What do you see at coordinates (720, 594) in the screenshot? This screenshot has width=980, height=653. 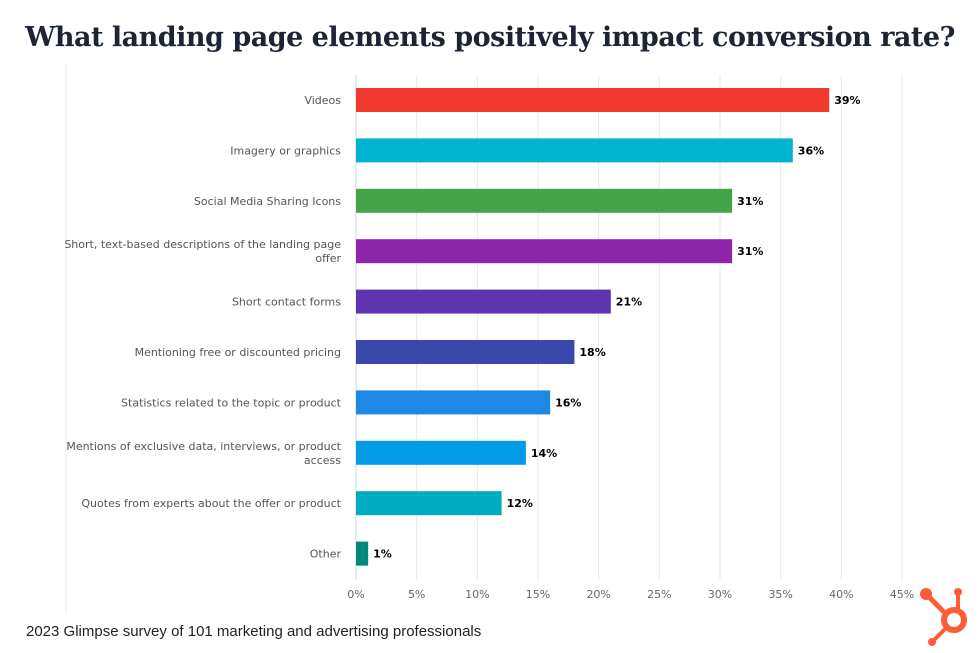 I see `x-tick-label: 30%` at bounding box center [720, 594].